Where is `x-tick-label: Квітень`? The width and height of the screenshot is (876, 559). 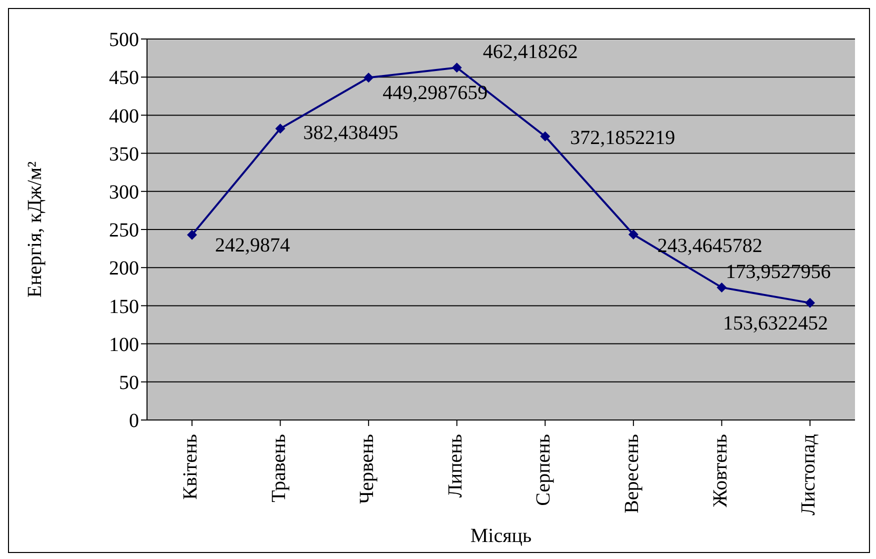
x-tick-label: Квітень is located at coordinates (191, 467).